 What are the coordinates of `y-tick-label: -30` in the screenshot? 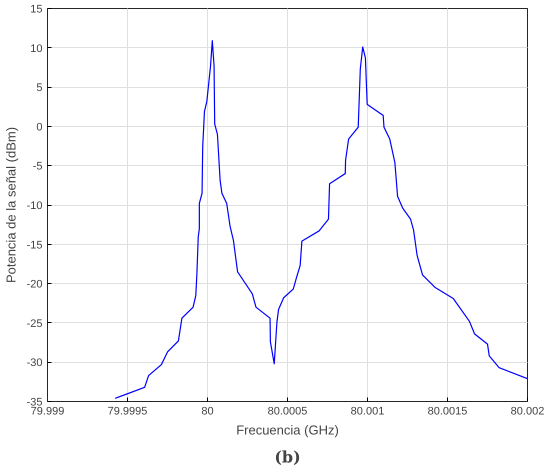 It's located at (34, 363).